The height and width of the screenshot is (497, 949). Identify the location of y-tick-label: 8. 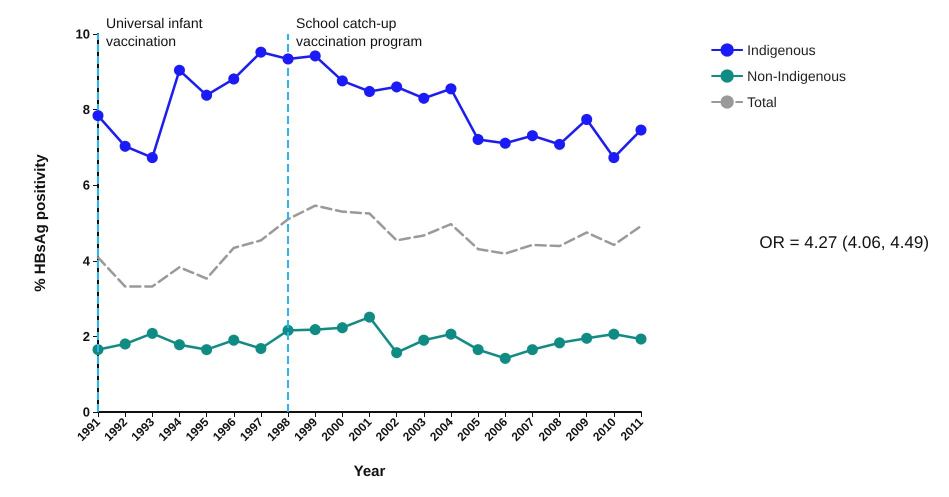
(86, 110).